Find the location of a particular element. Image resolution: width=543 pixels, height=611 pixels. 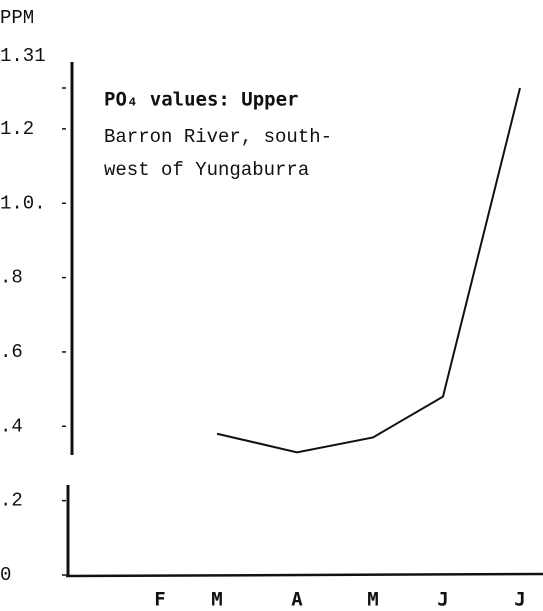

x-tick-label: A is located at coordinates (297, 600).